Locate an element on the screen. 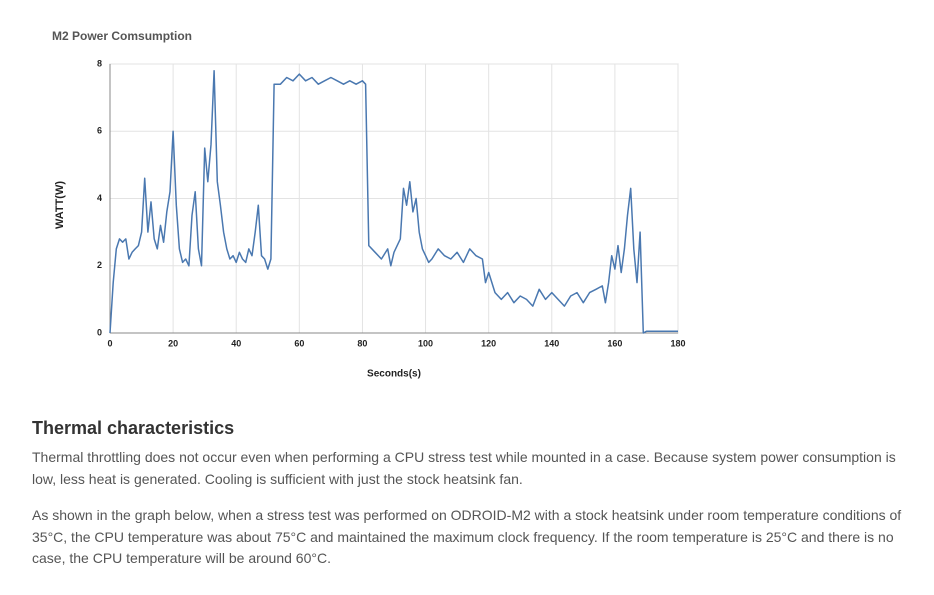 The height and width of the screenshot is (595, 934). y-tick-label: 8 is located at coordinates (99, 63).